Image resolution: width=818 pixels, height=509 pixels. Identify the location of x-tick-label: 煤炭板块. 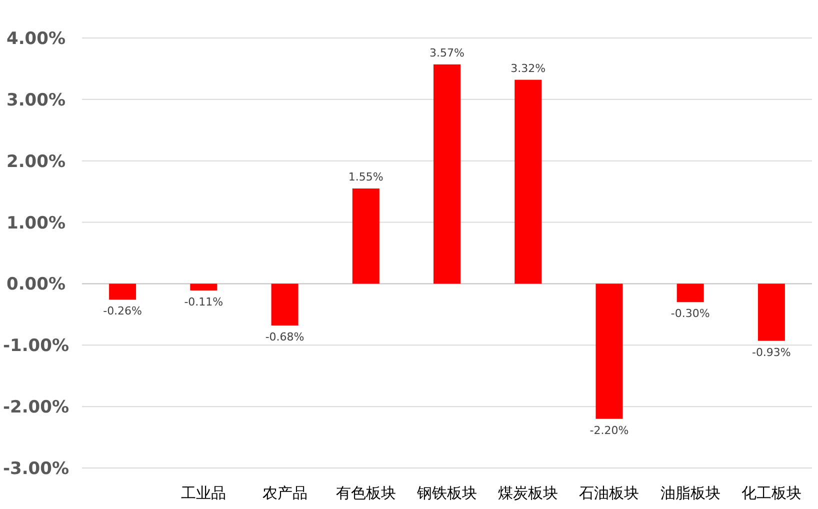
(528, 493).